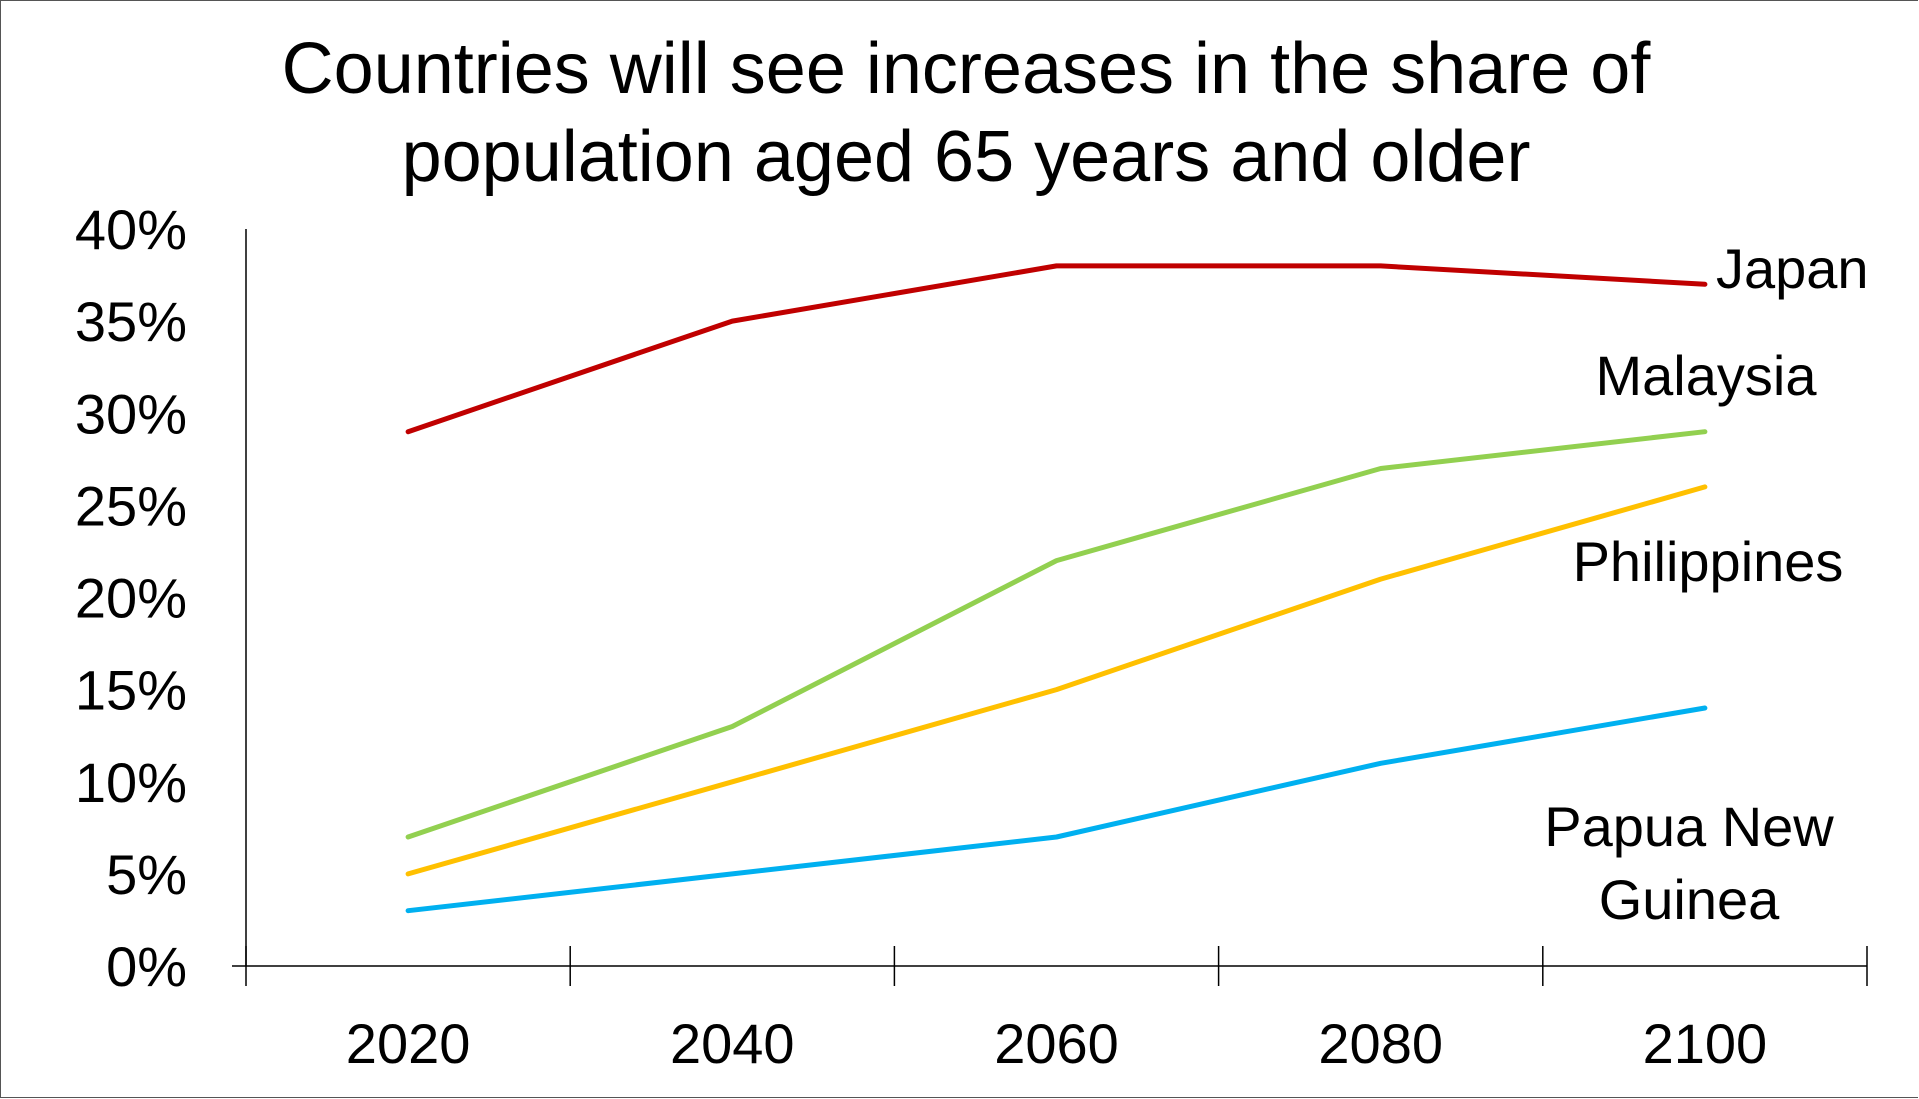 The width and height of the screenshot is (1919, 1099). Describe the element at coordinates (131, 598) in the screenshot. I see `y-tick-label: 20%` at that location.